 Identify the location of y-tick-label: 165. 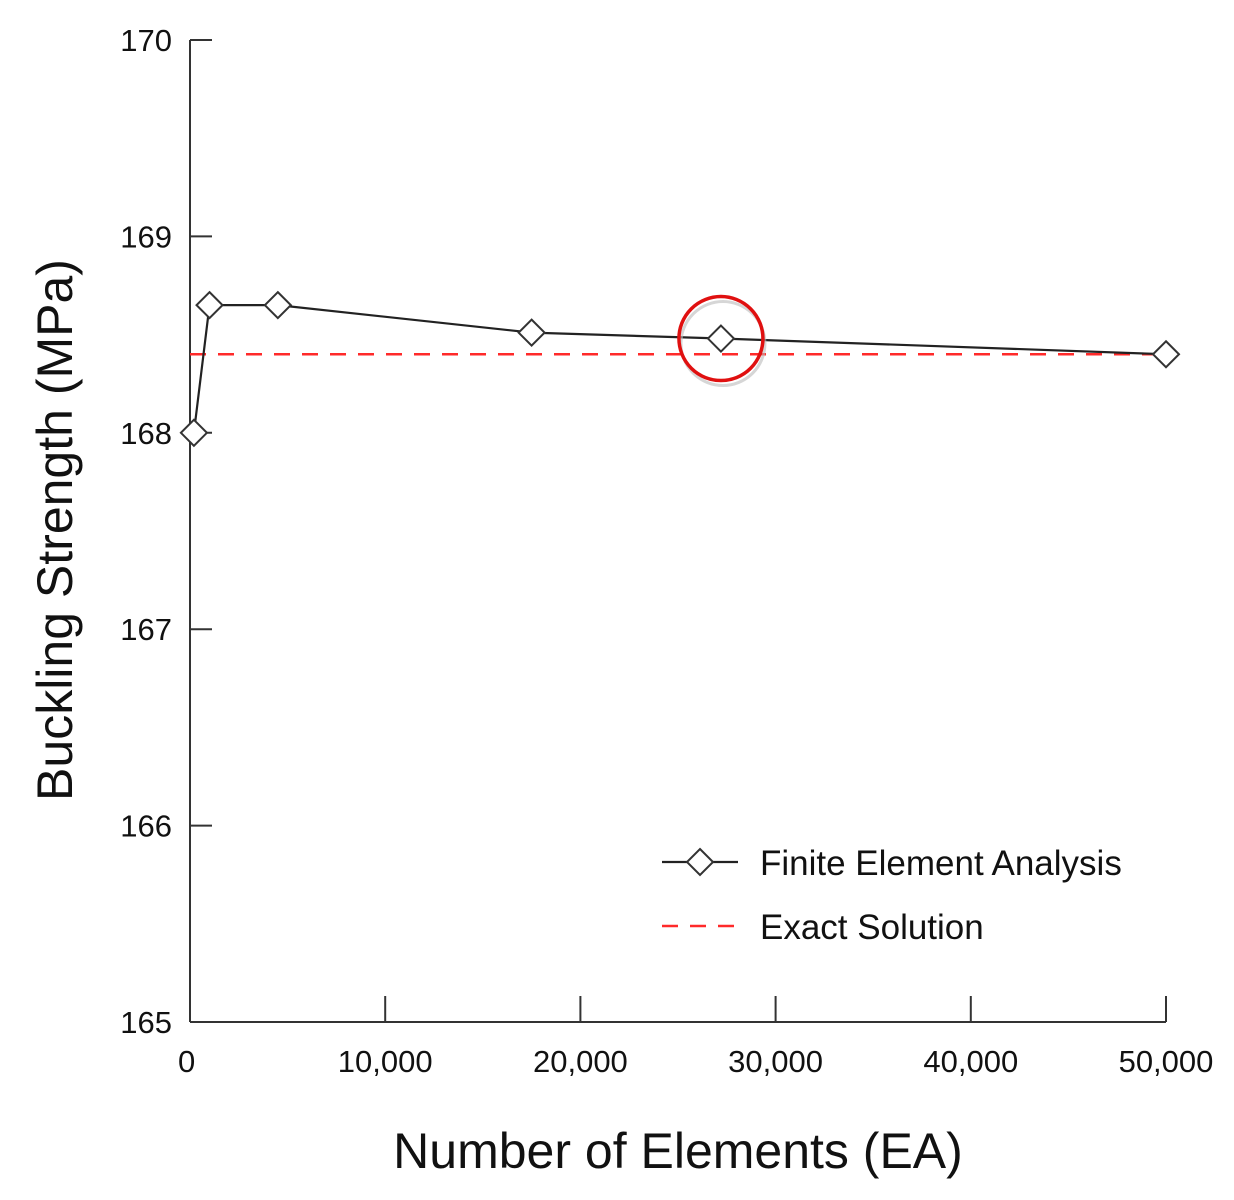
(146, 1022).